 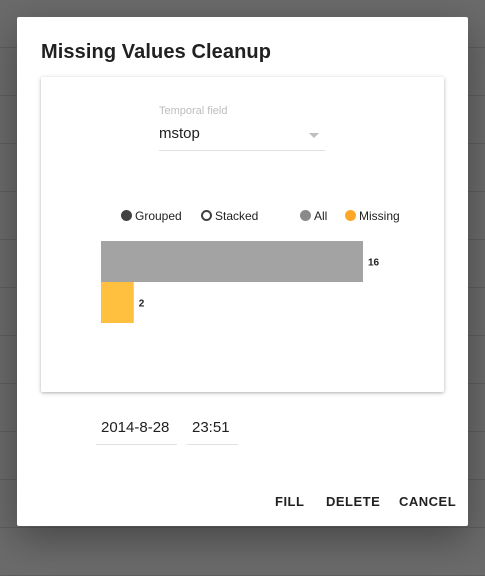 I want to click on date-value: 2014-8-28, so click(x=135, y=427).